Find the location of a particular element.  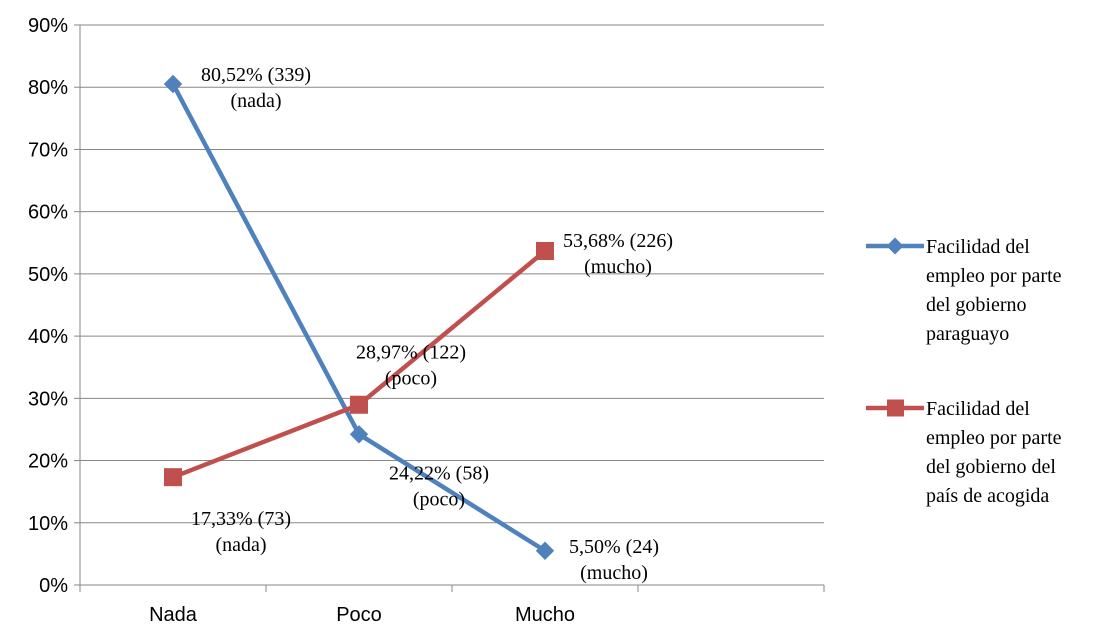

y-tick-label: 70% is located at coordinates (48, 150).